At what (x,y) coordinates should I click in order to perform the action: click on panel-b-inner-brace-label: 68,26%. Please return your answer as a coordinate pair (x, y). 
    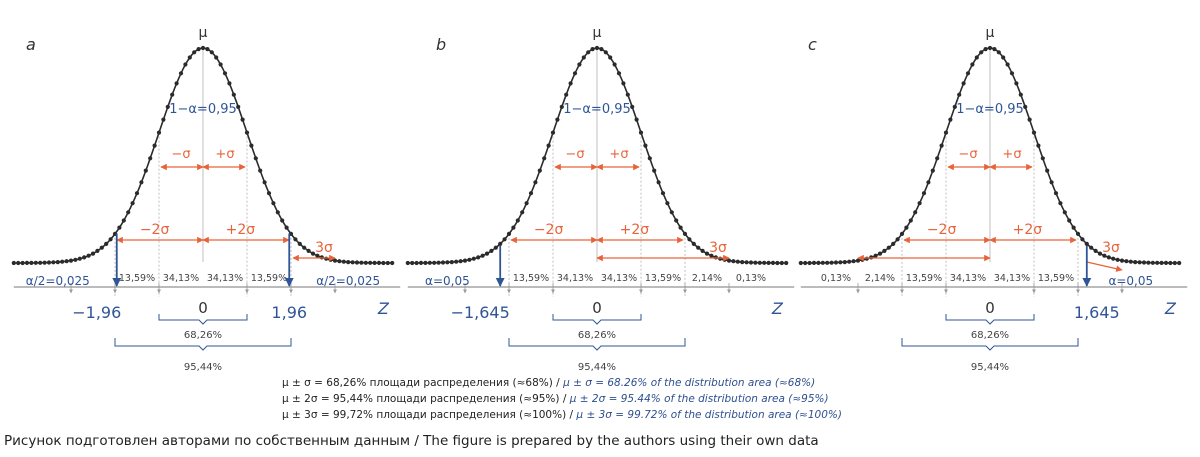
    Looking at the image, I should click on (597, 335).